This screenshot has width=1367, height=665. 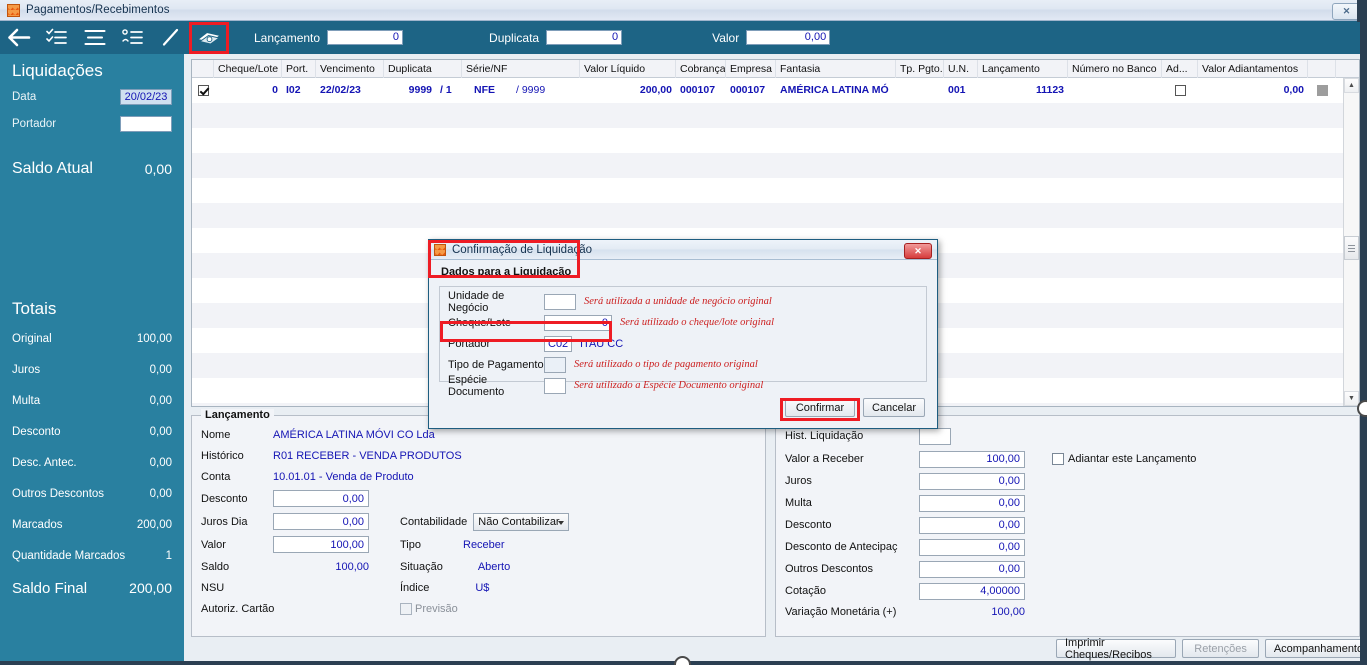 I want to click on sidebar-total-label: Outros Descontos, so click(x=58, y=493).